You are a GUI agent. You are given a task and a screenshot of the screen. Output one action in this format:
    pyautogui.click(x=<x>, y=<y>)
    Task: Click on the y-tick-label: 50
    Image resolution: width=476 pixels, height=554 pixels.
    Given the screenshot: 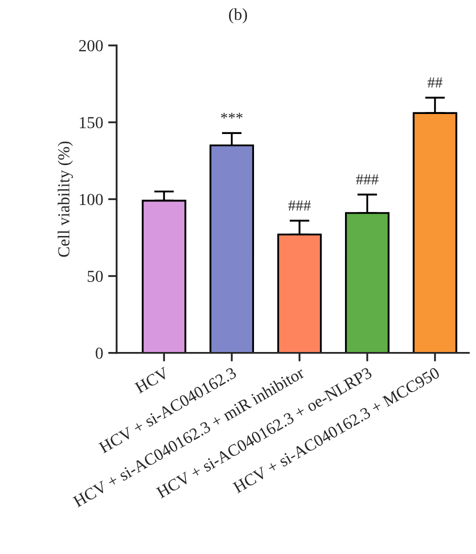 What is the action you would take?
    pyautogui.click(x=95, y=276)
    